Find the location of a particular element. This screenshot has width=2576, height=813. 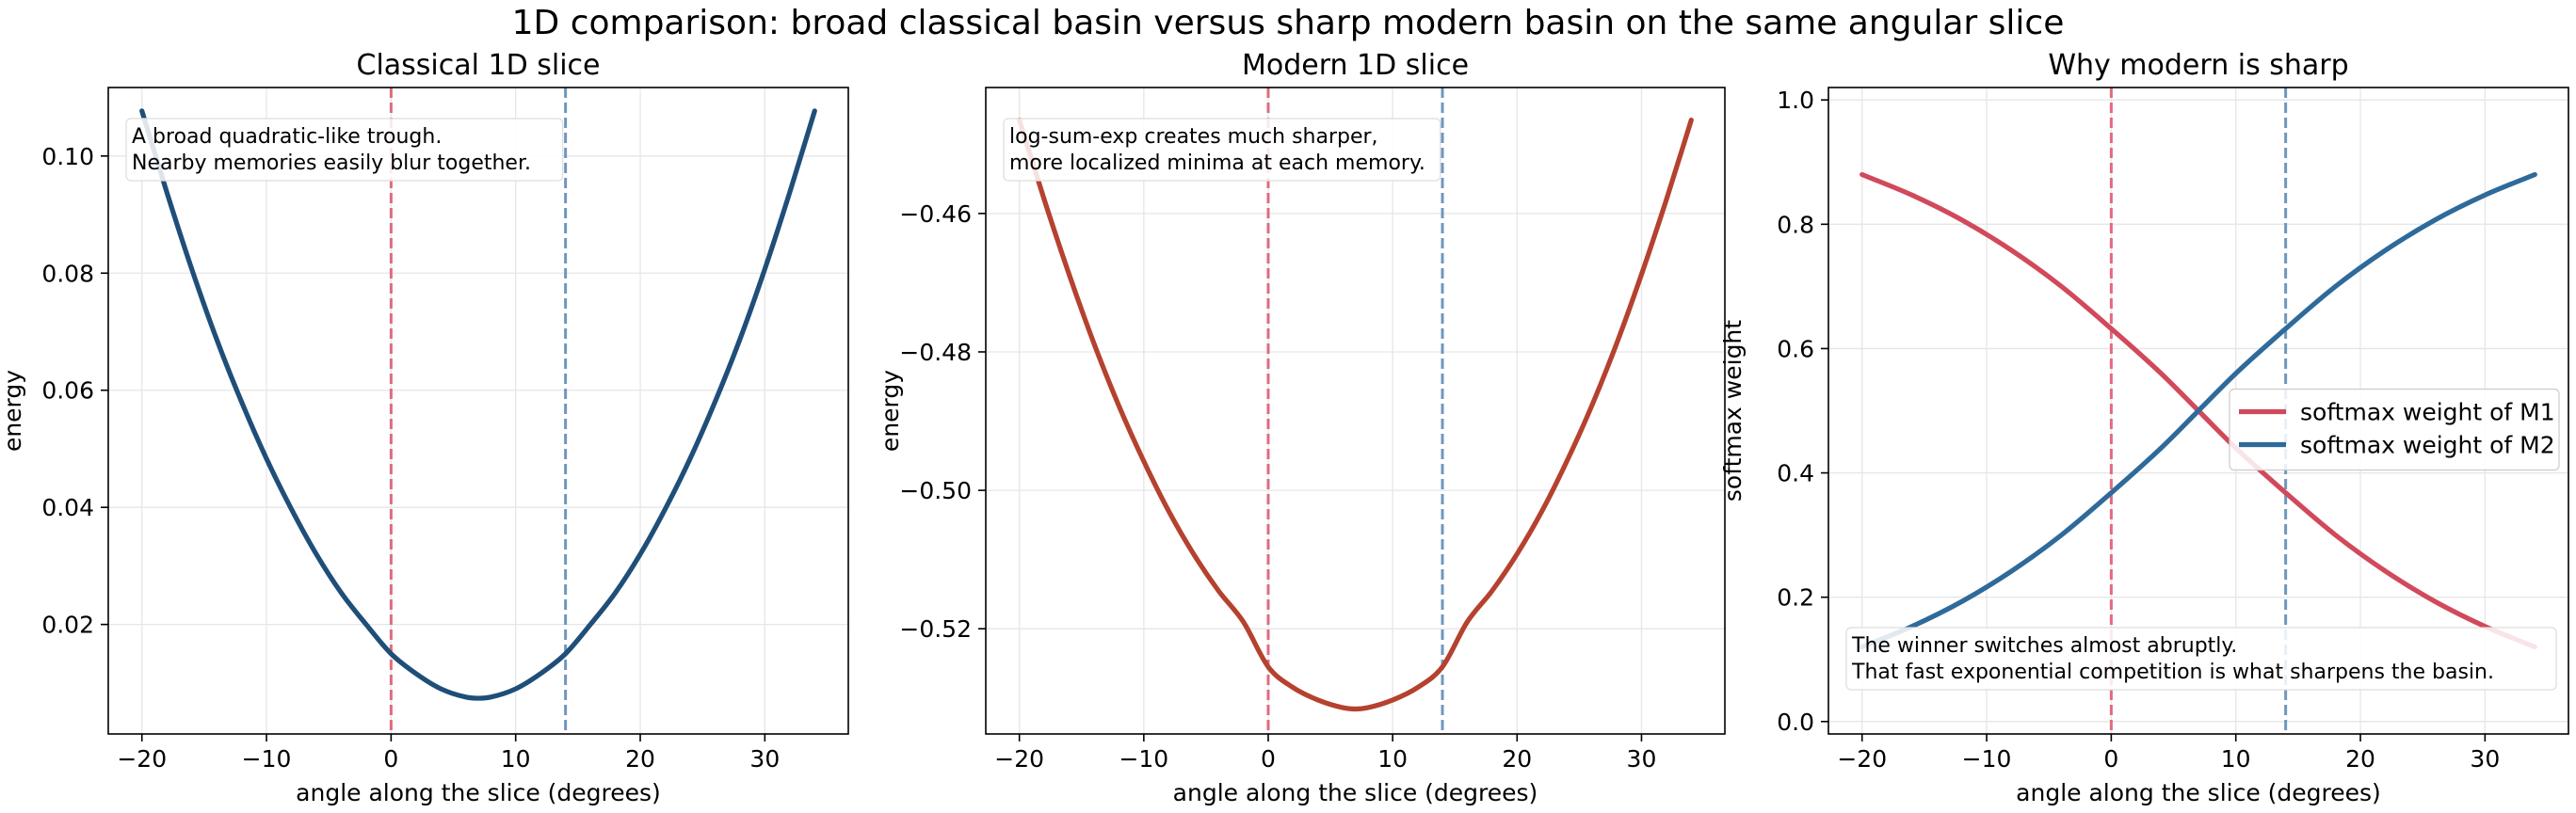

y-tick-label: −0.50 is located at coordinates (935, 490).